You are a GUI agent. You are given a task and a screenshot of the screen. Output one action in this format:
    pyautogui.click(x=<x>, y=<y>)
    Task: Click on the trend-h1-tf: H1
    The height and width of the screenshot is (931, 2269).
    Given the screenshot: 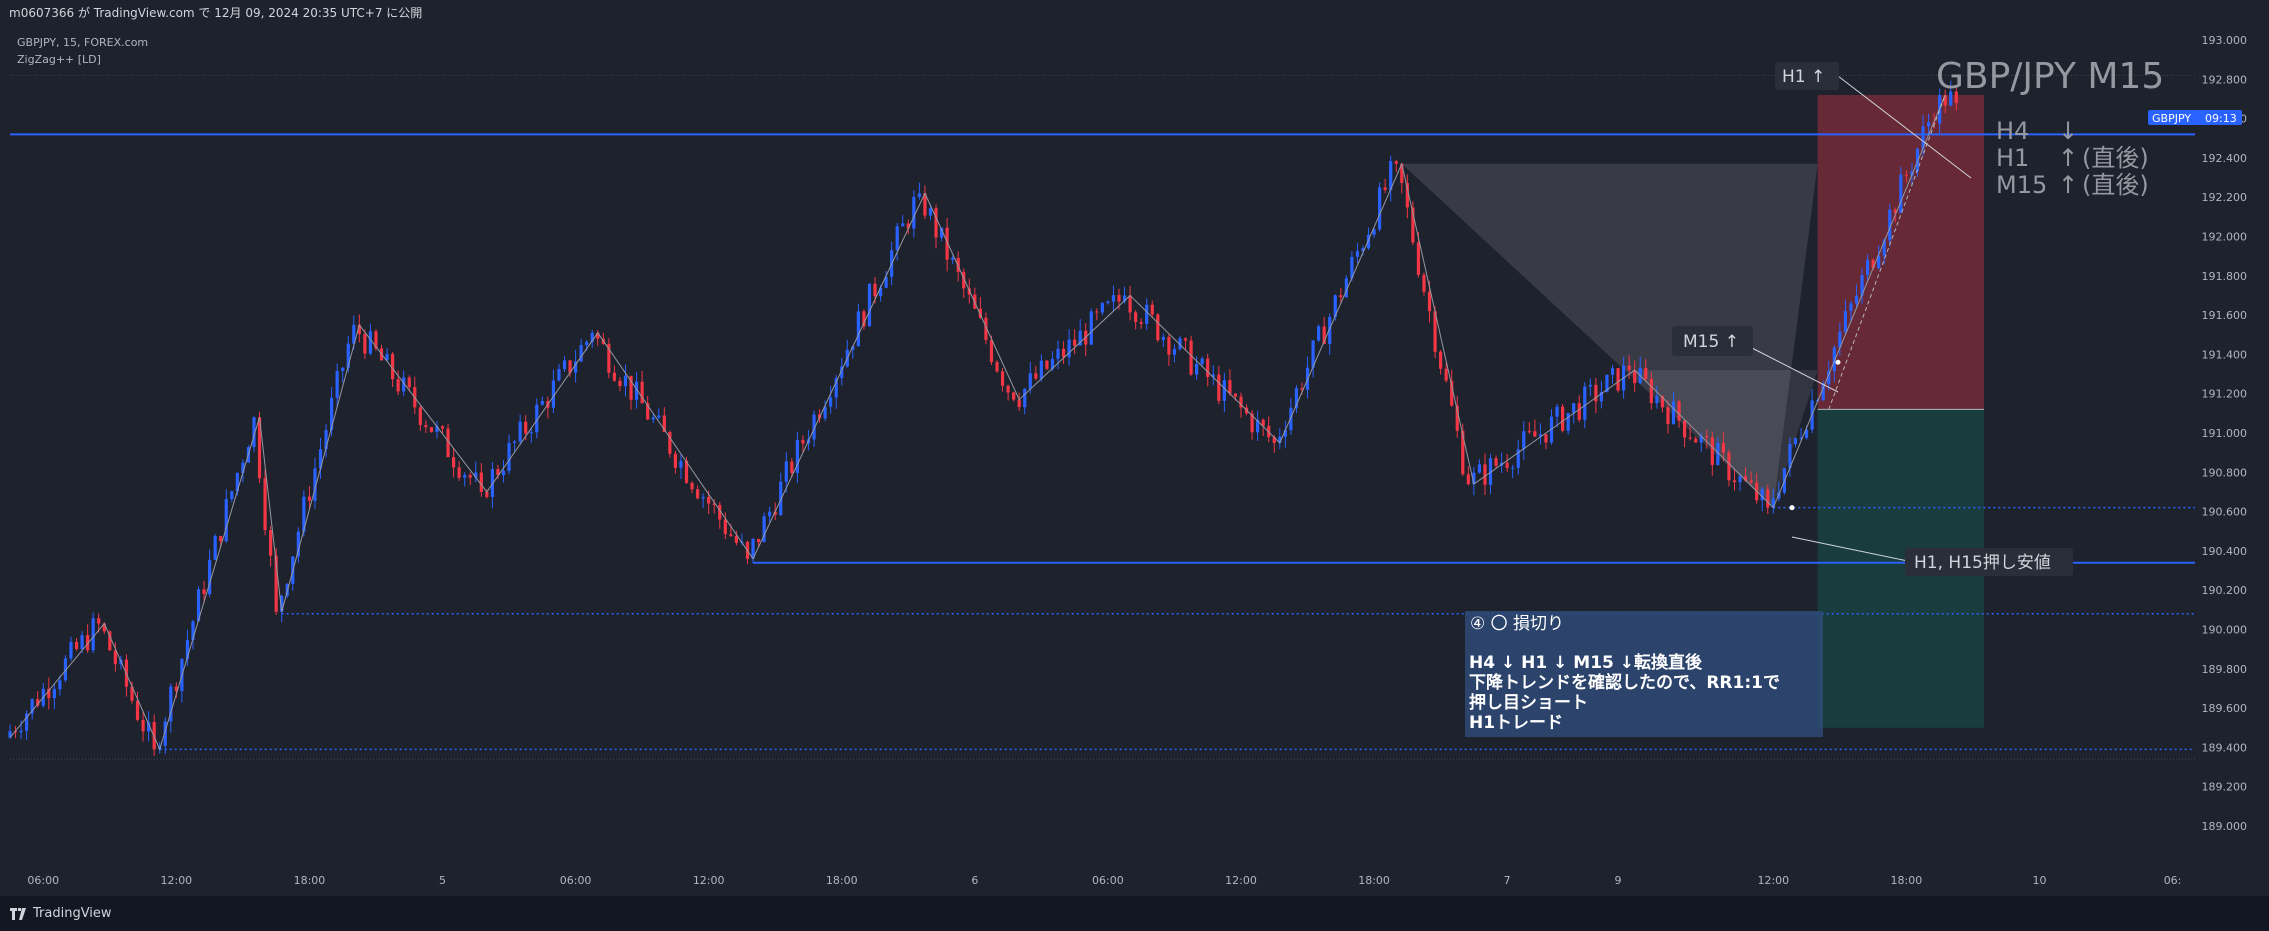 What is the action you would take?
    pyautogui.click(x=2012, y=158)
    